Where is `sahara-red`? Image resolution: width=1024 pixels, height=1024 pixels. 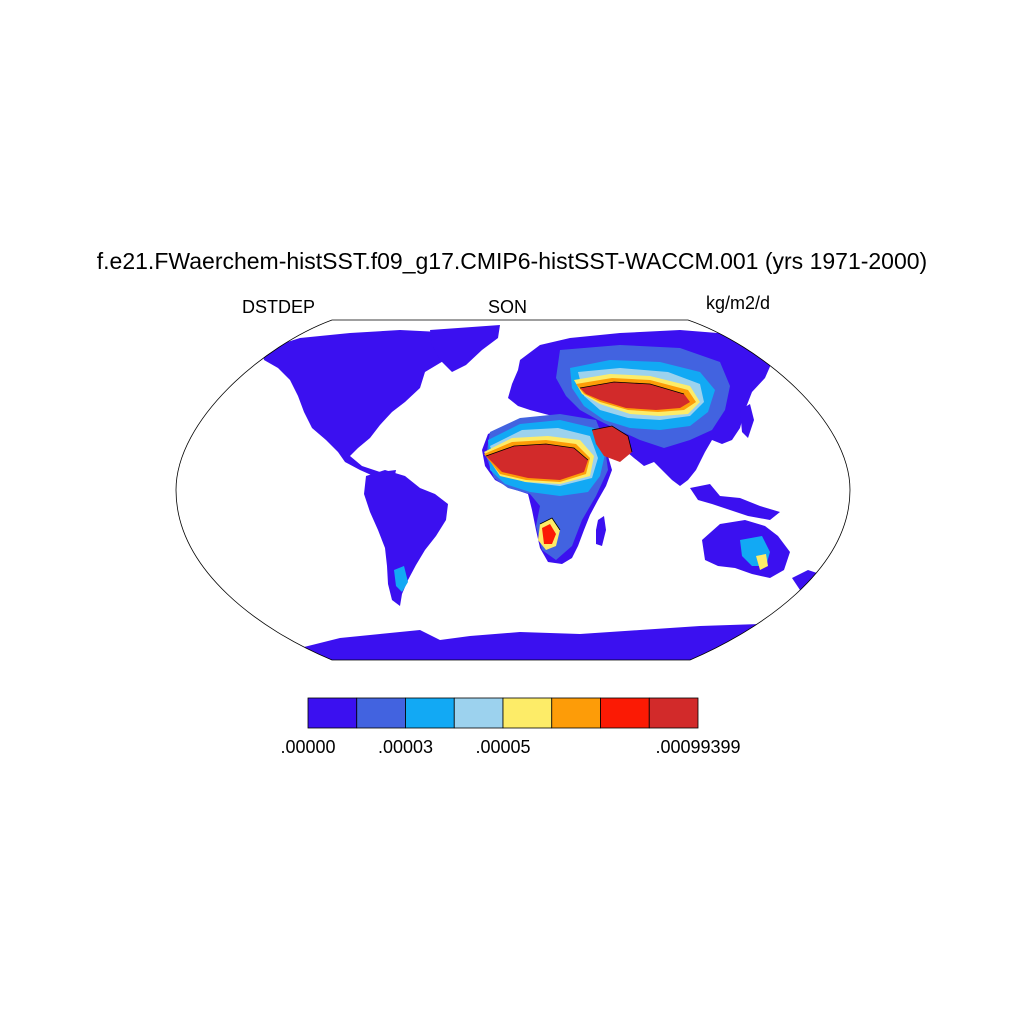 sahara-red is located at coordinates (537, 462).